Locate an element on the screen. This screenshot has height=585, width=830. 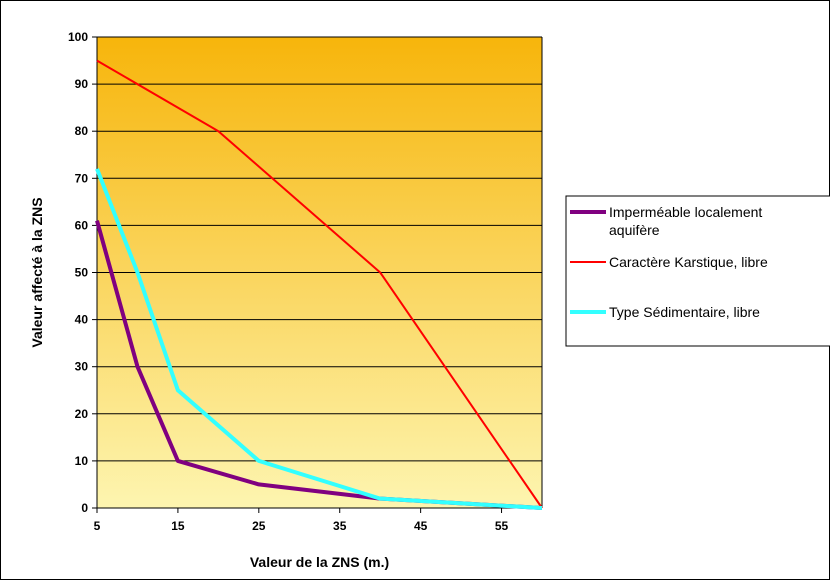
y-tick-label: 30 is located at coordinates (82, 367).